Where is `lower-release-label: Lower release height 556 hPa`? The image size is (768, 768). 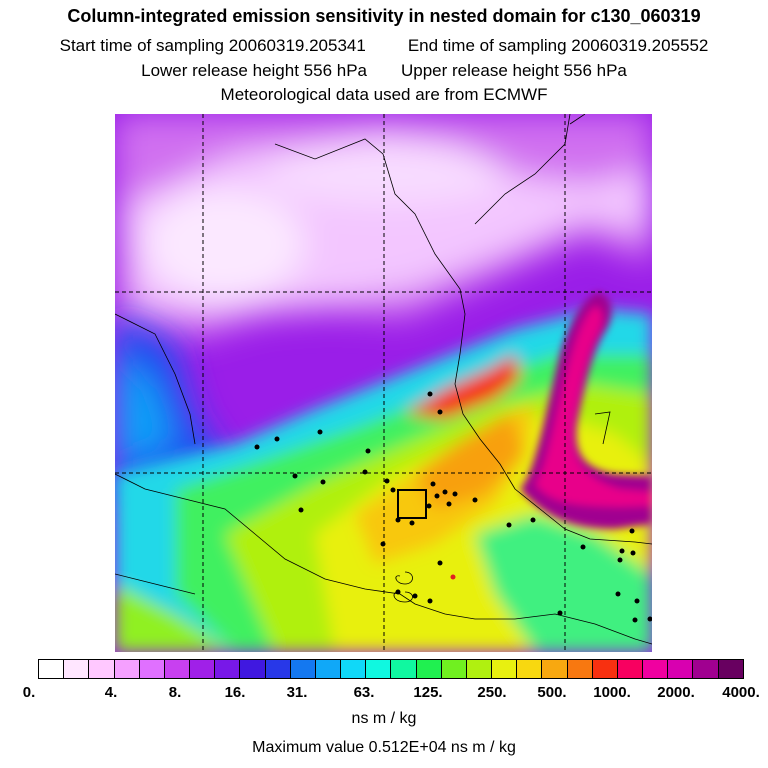
lower-release-label: Lower release height 556 hPa is located at coordinates (254, 70).